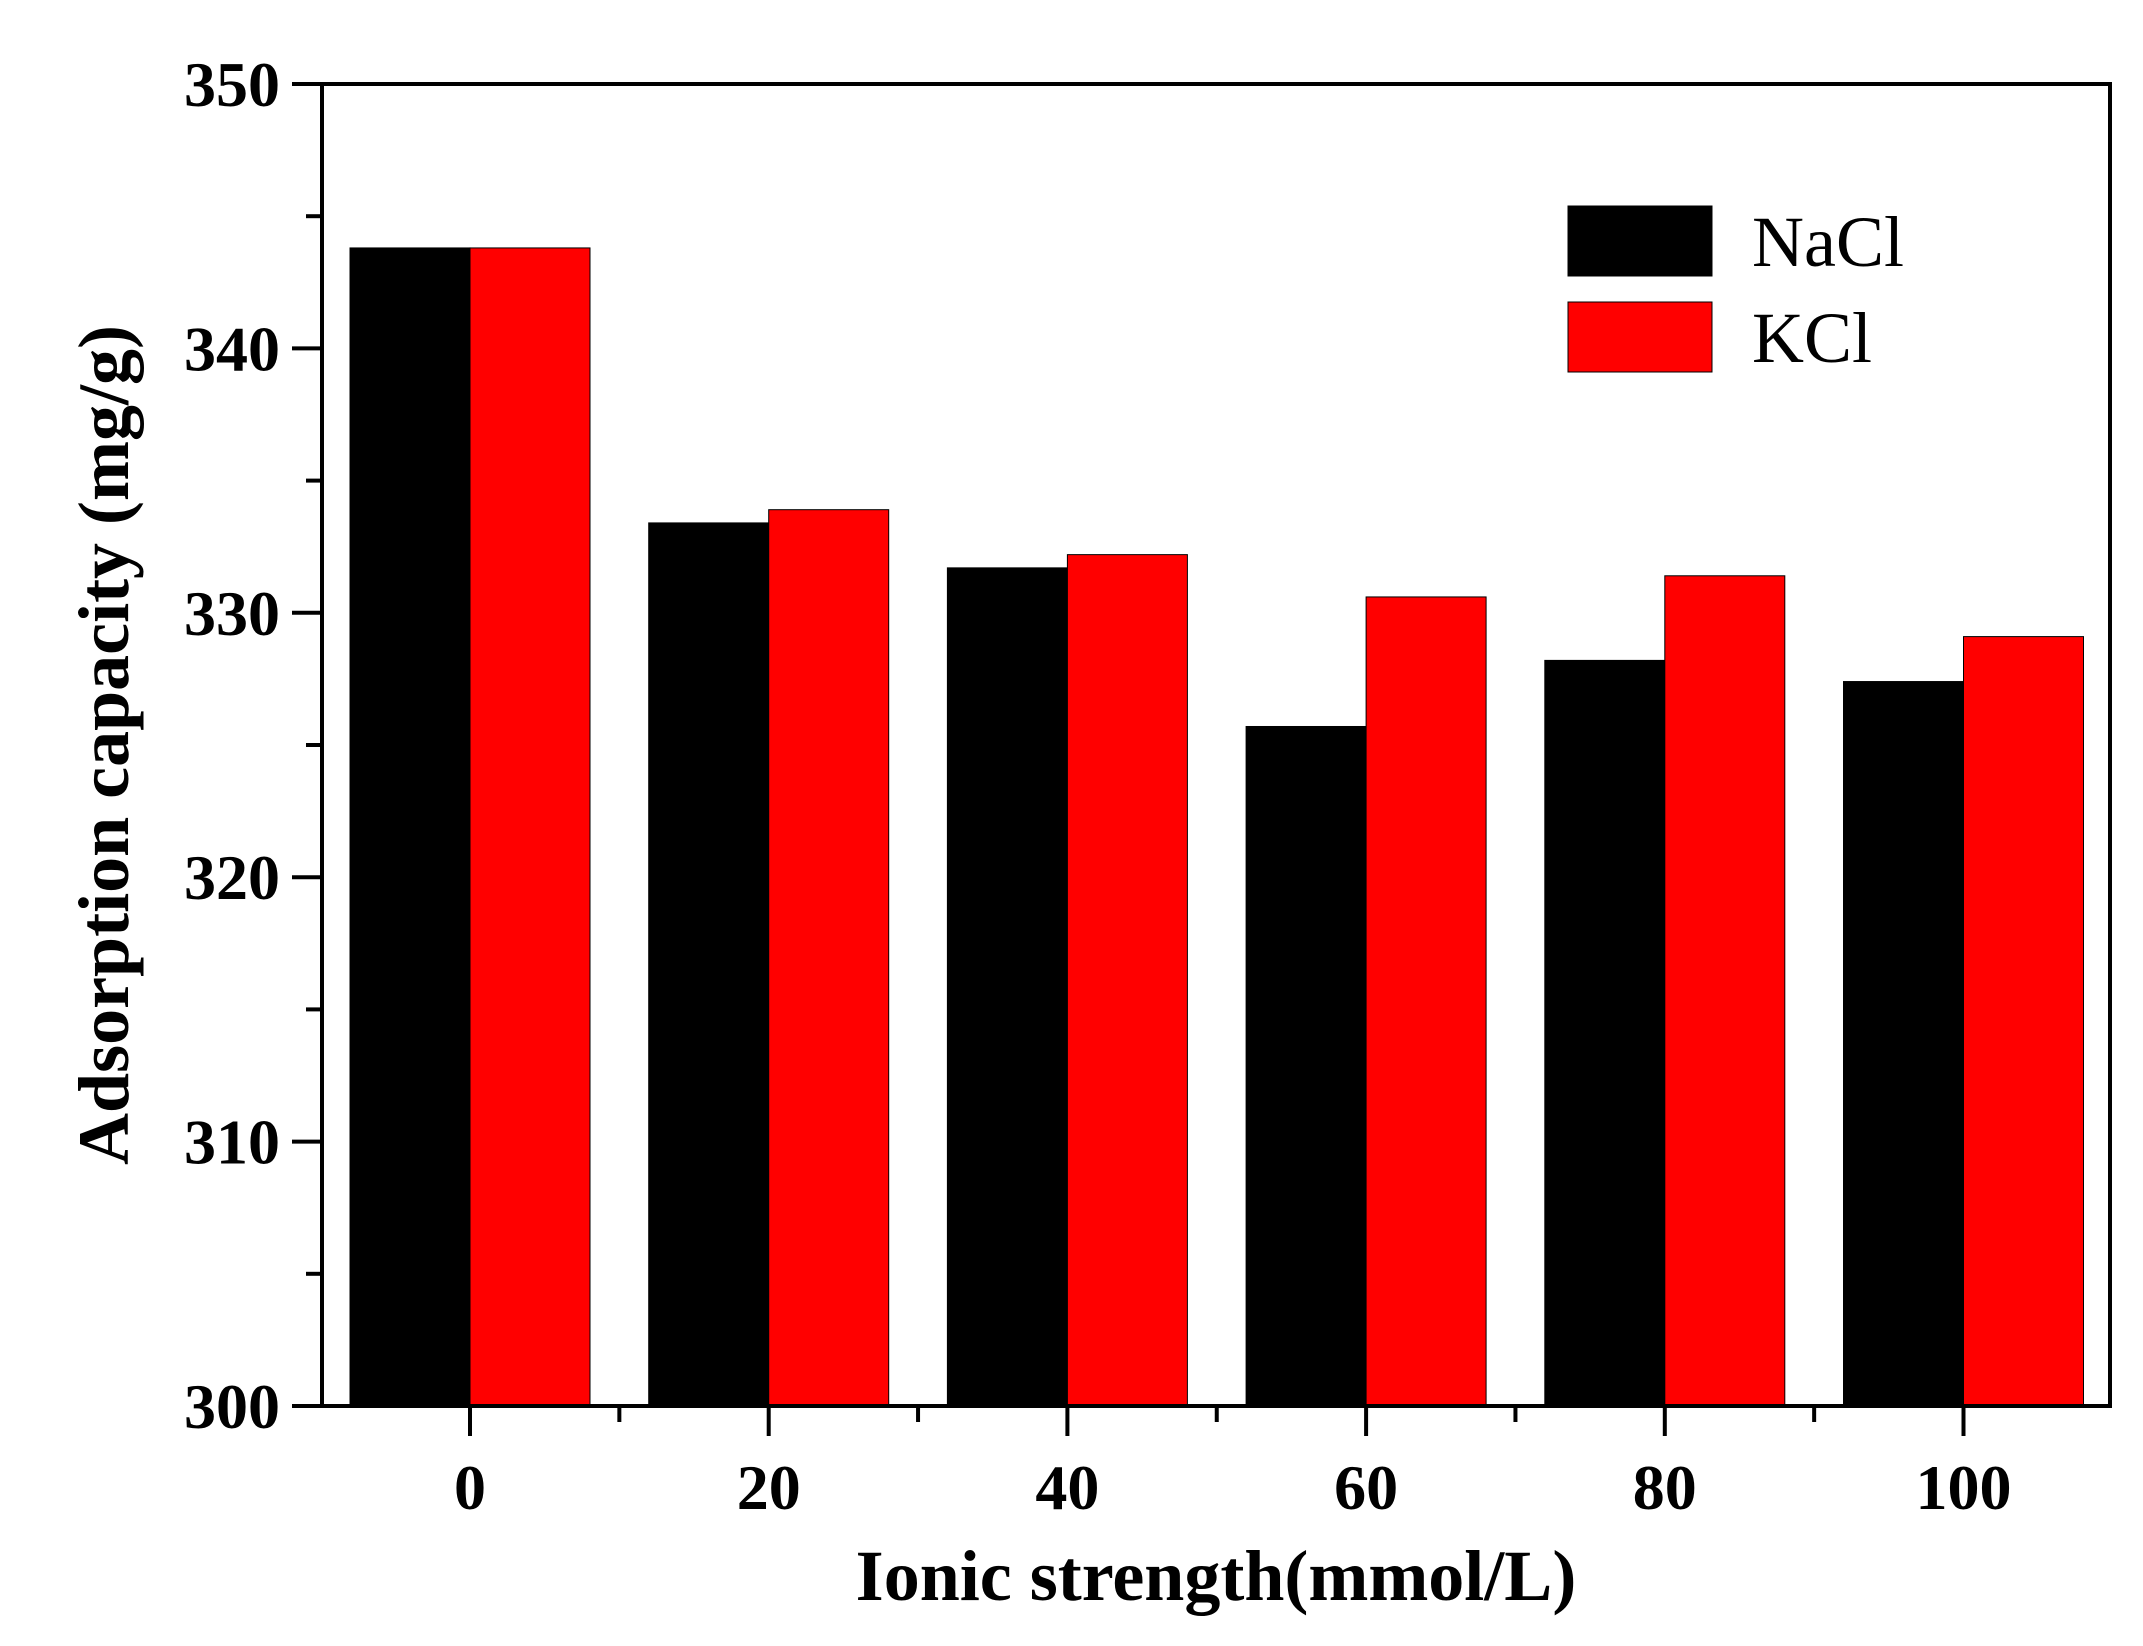  I want to click on y-tick-label: 350, so click(232, 84).